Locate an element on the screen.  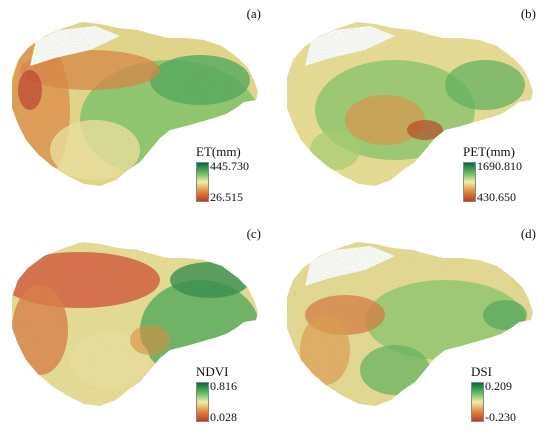
legend-title: DSI is located at coordinates (481, 371).